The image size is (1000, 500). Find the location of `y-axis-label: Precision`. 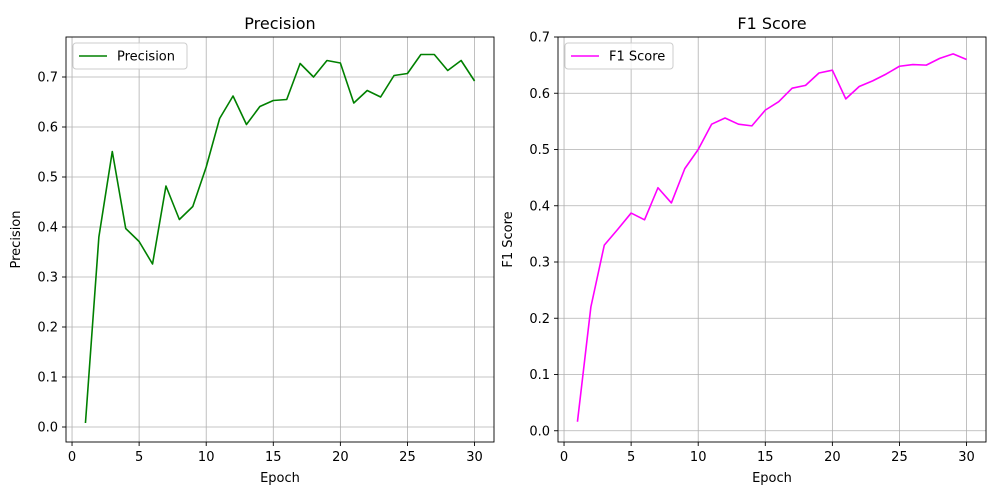

y-axis-label: Precision is located at coordinates (16, 239).